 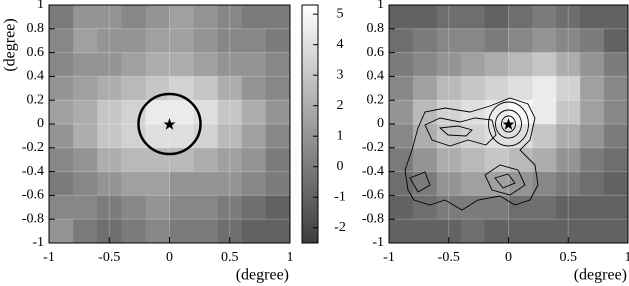 What do you see at coordinates (36, 76) in the screenshot?
I see `y-tick-label: 0.4` at bounding box center [36, 76].